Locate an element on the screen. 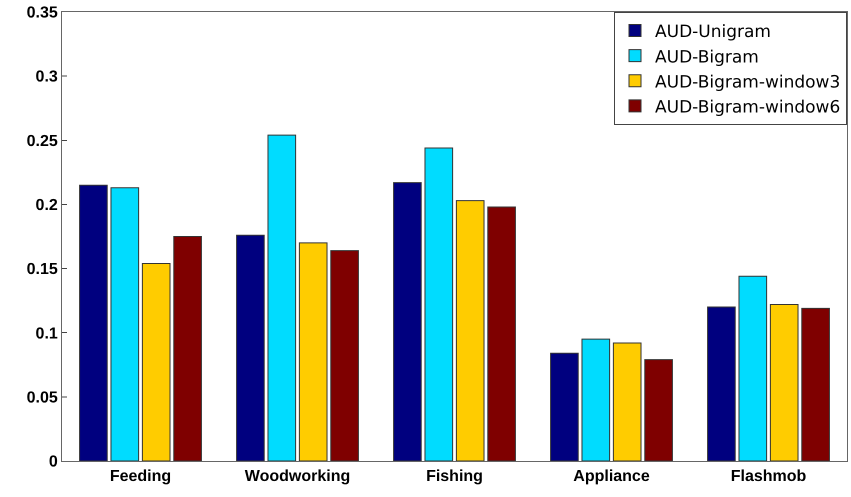 The height and width of the screenshot is (497, 851). y-tick-label: 0.3 is located at coordinates (47, 77).